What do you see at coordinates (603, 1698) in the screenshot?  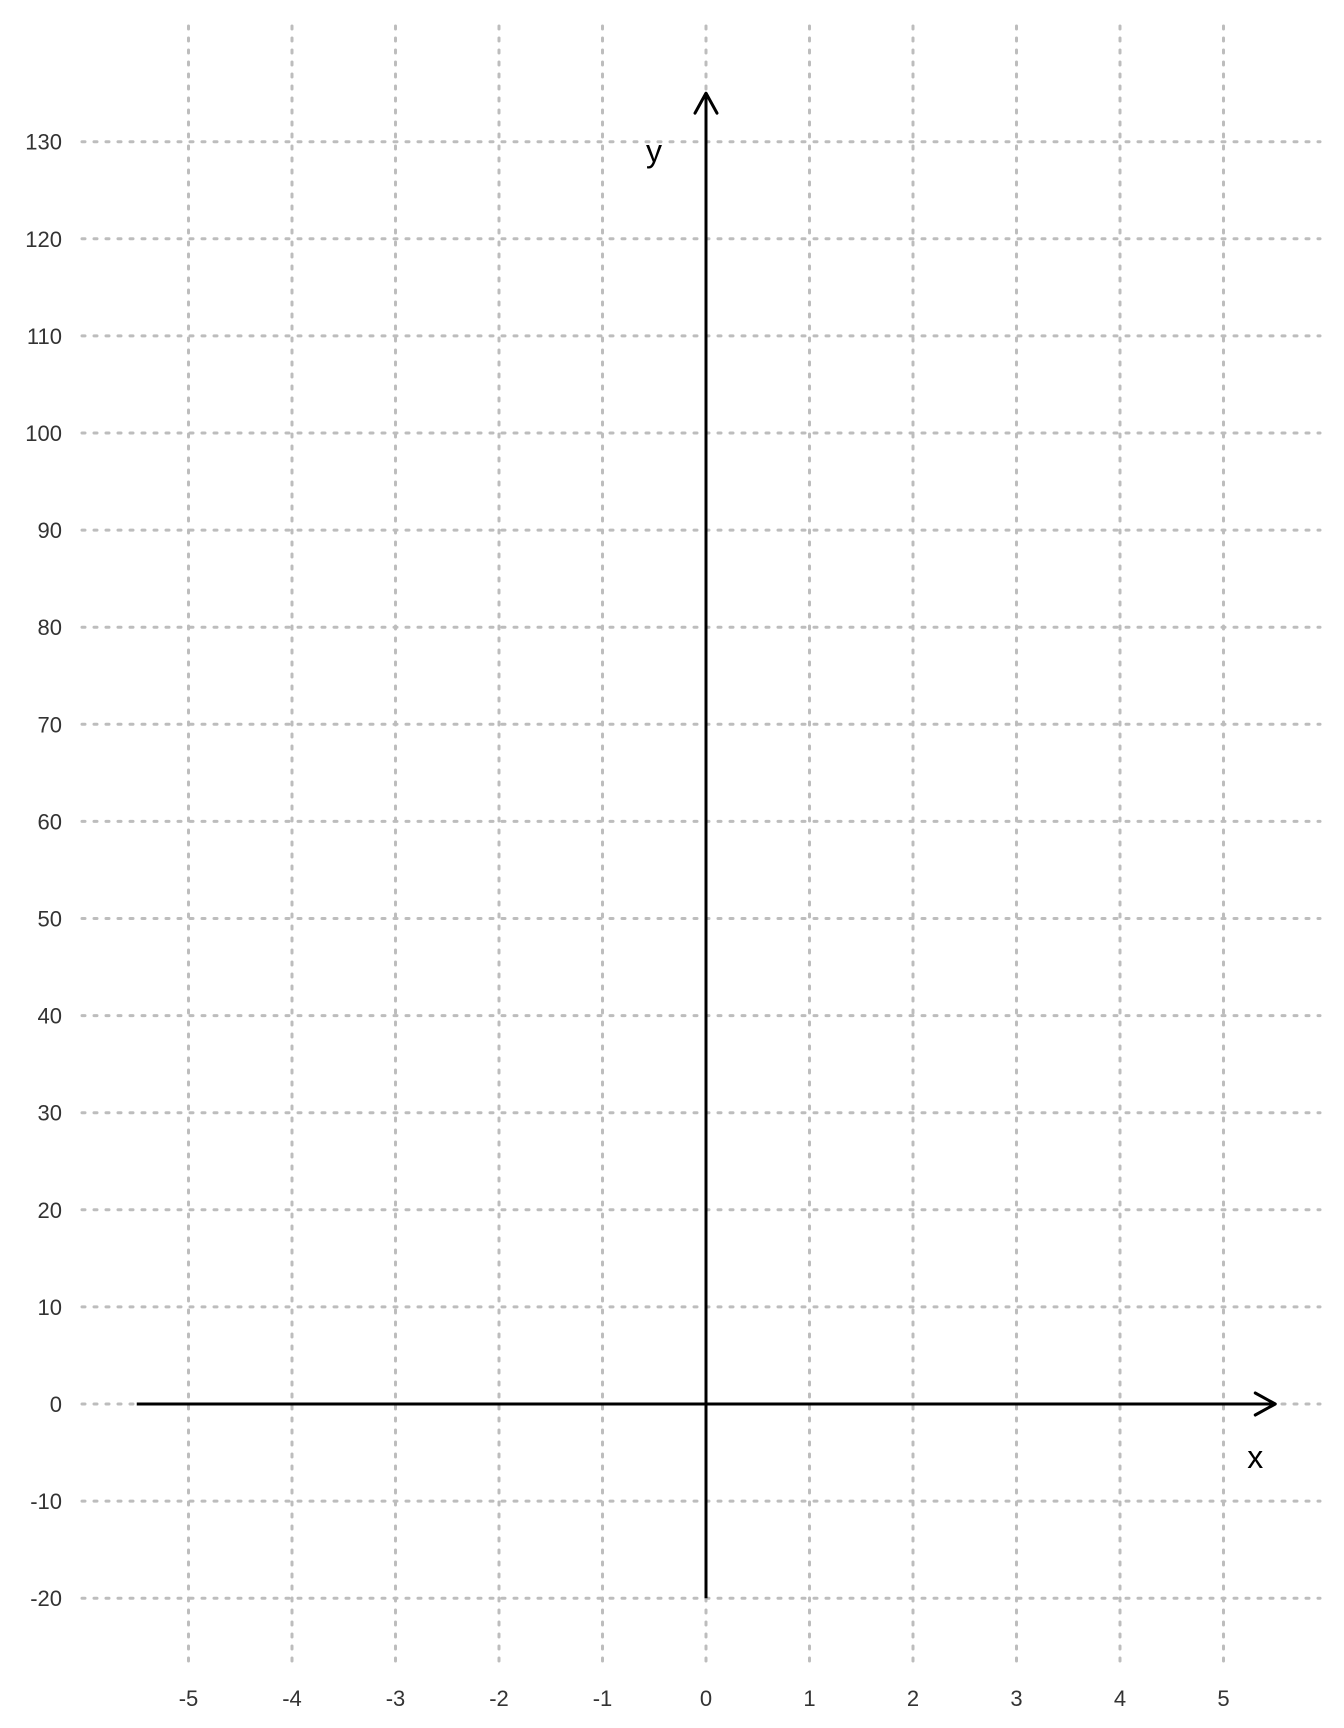 I see `x-tick-label: -1` at bounding box center [603, 1698].